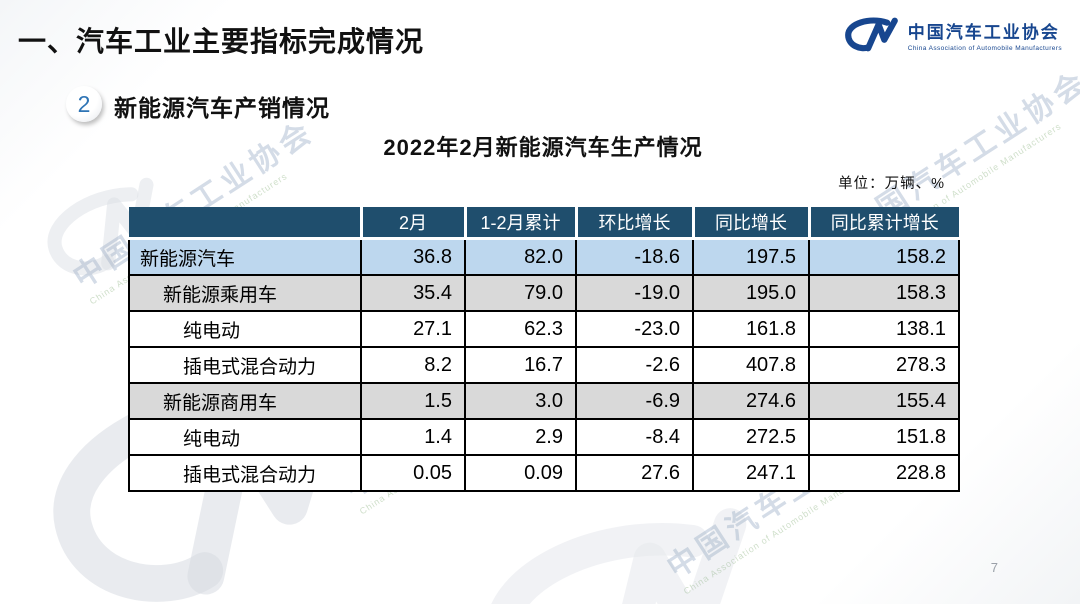 This screenshot has height=604, width=1080. I want to click on table-cell: 0.09, so click(521, 473).